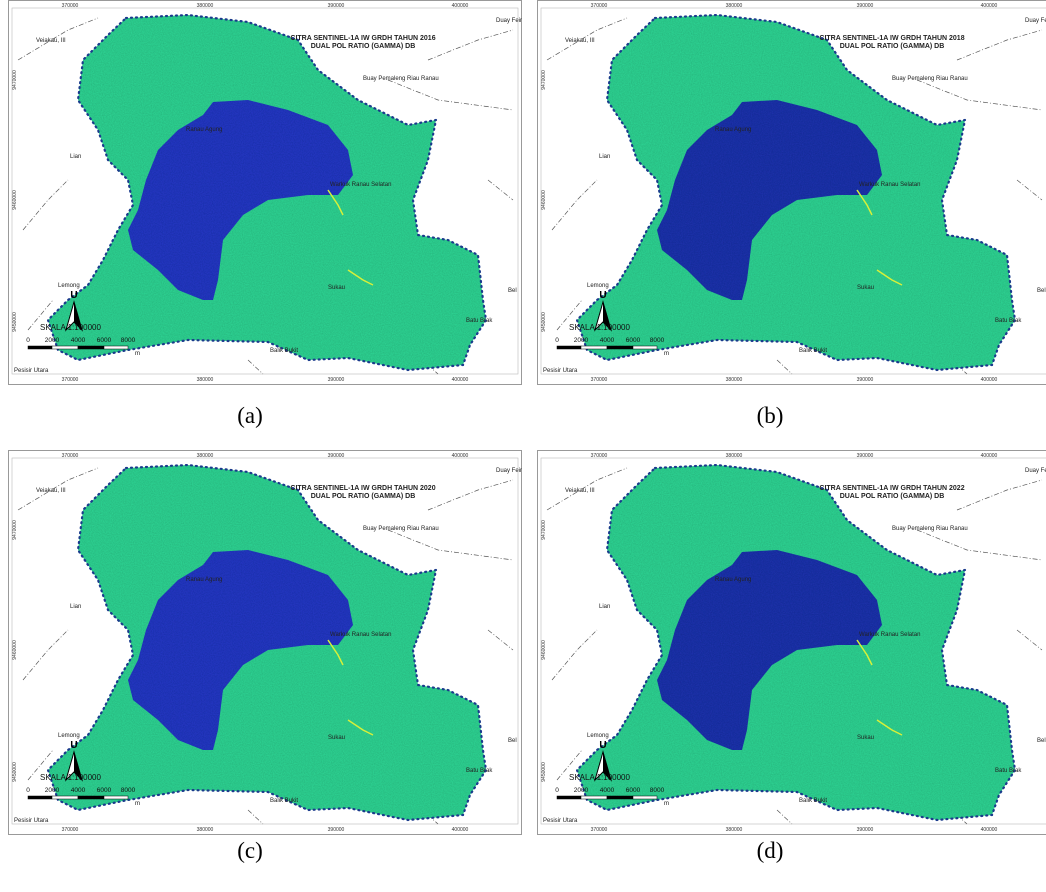  Describe the element at coordinates (770, 850) in the screenshot. I see `caption: (d)` at that location.